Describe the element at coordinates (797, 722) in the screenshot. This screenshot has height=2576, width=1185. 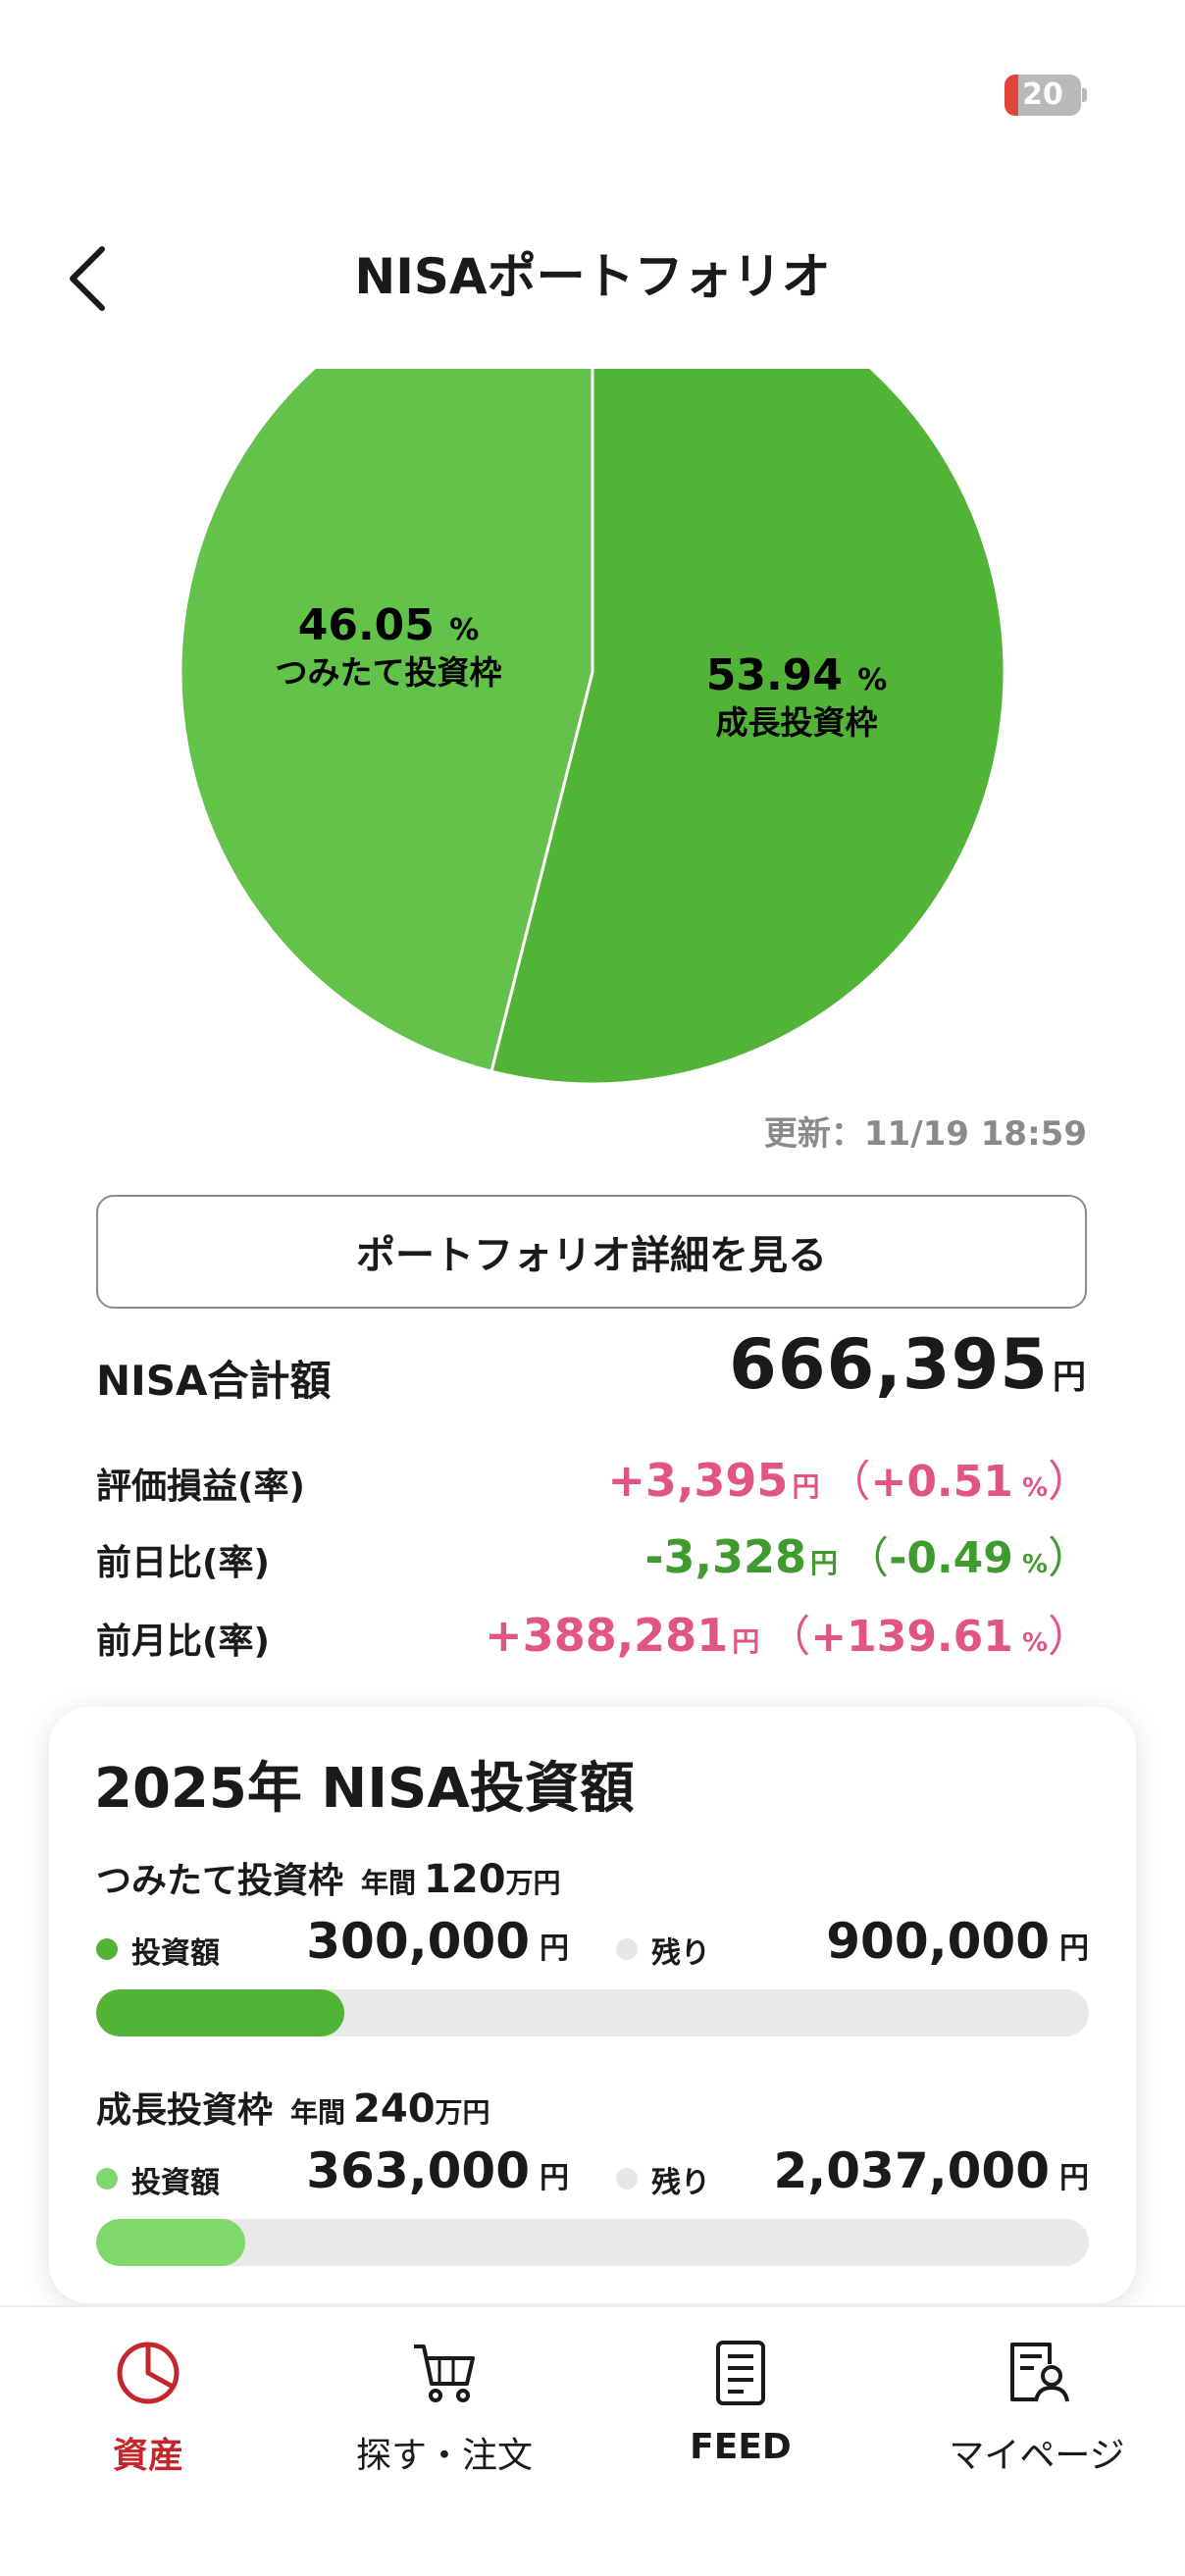
I see `slice-label-growth: 成長投資枠` at that location.